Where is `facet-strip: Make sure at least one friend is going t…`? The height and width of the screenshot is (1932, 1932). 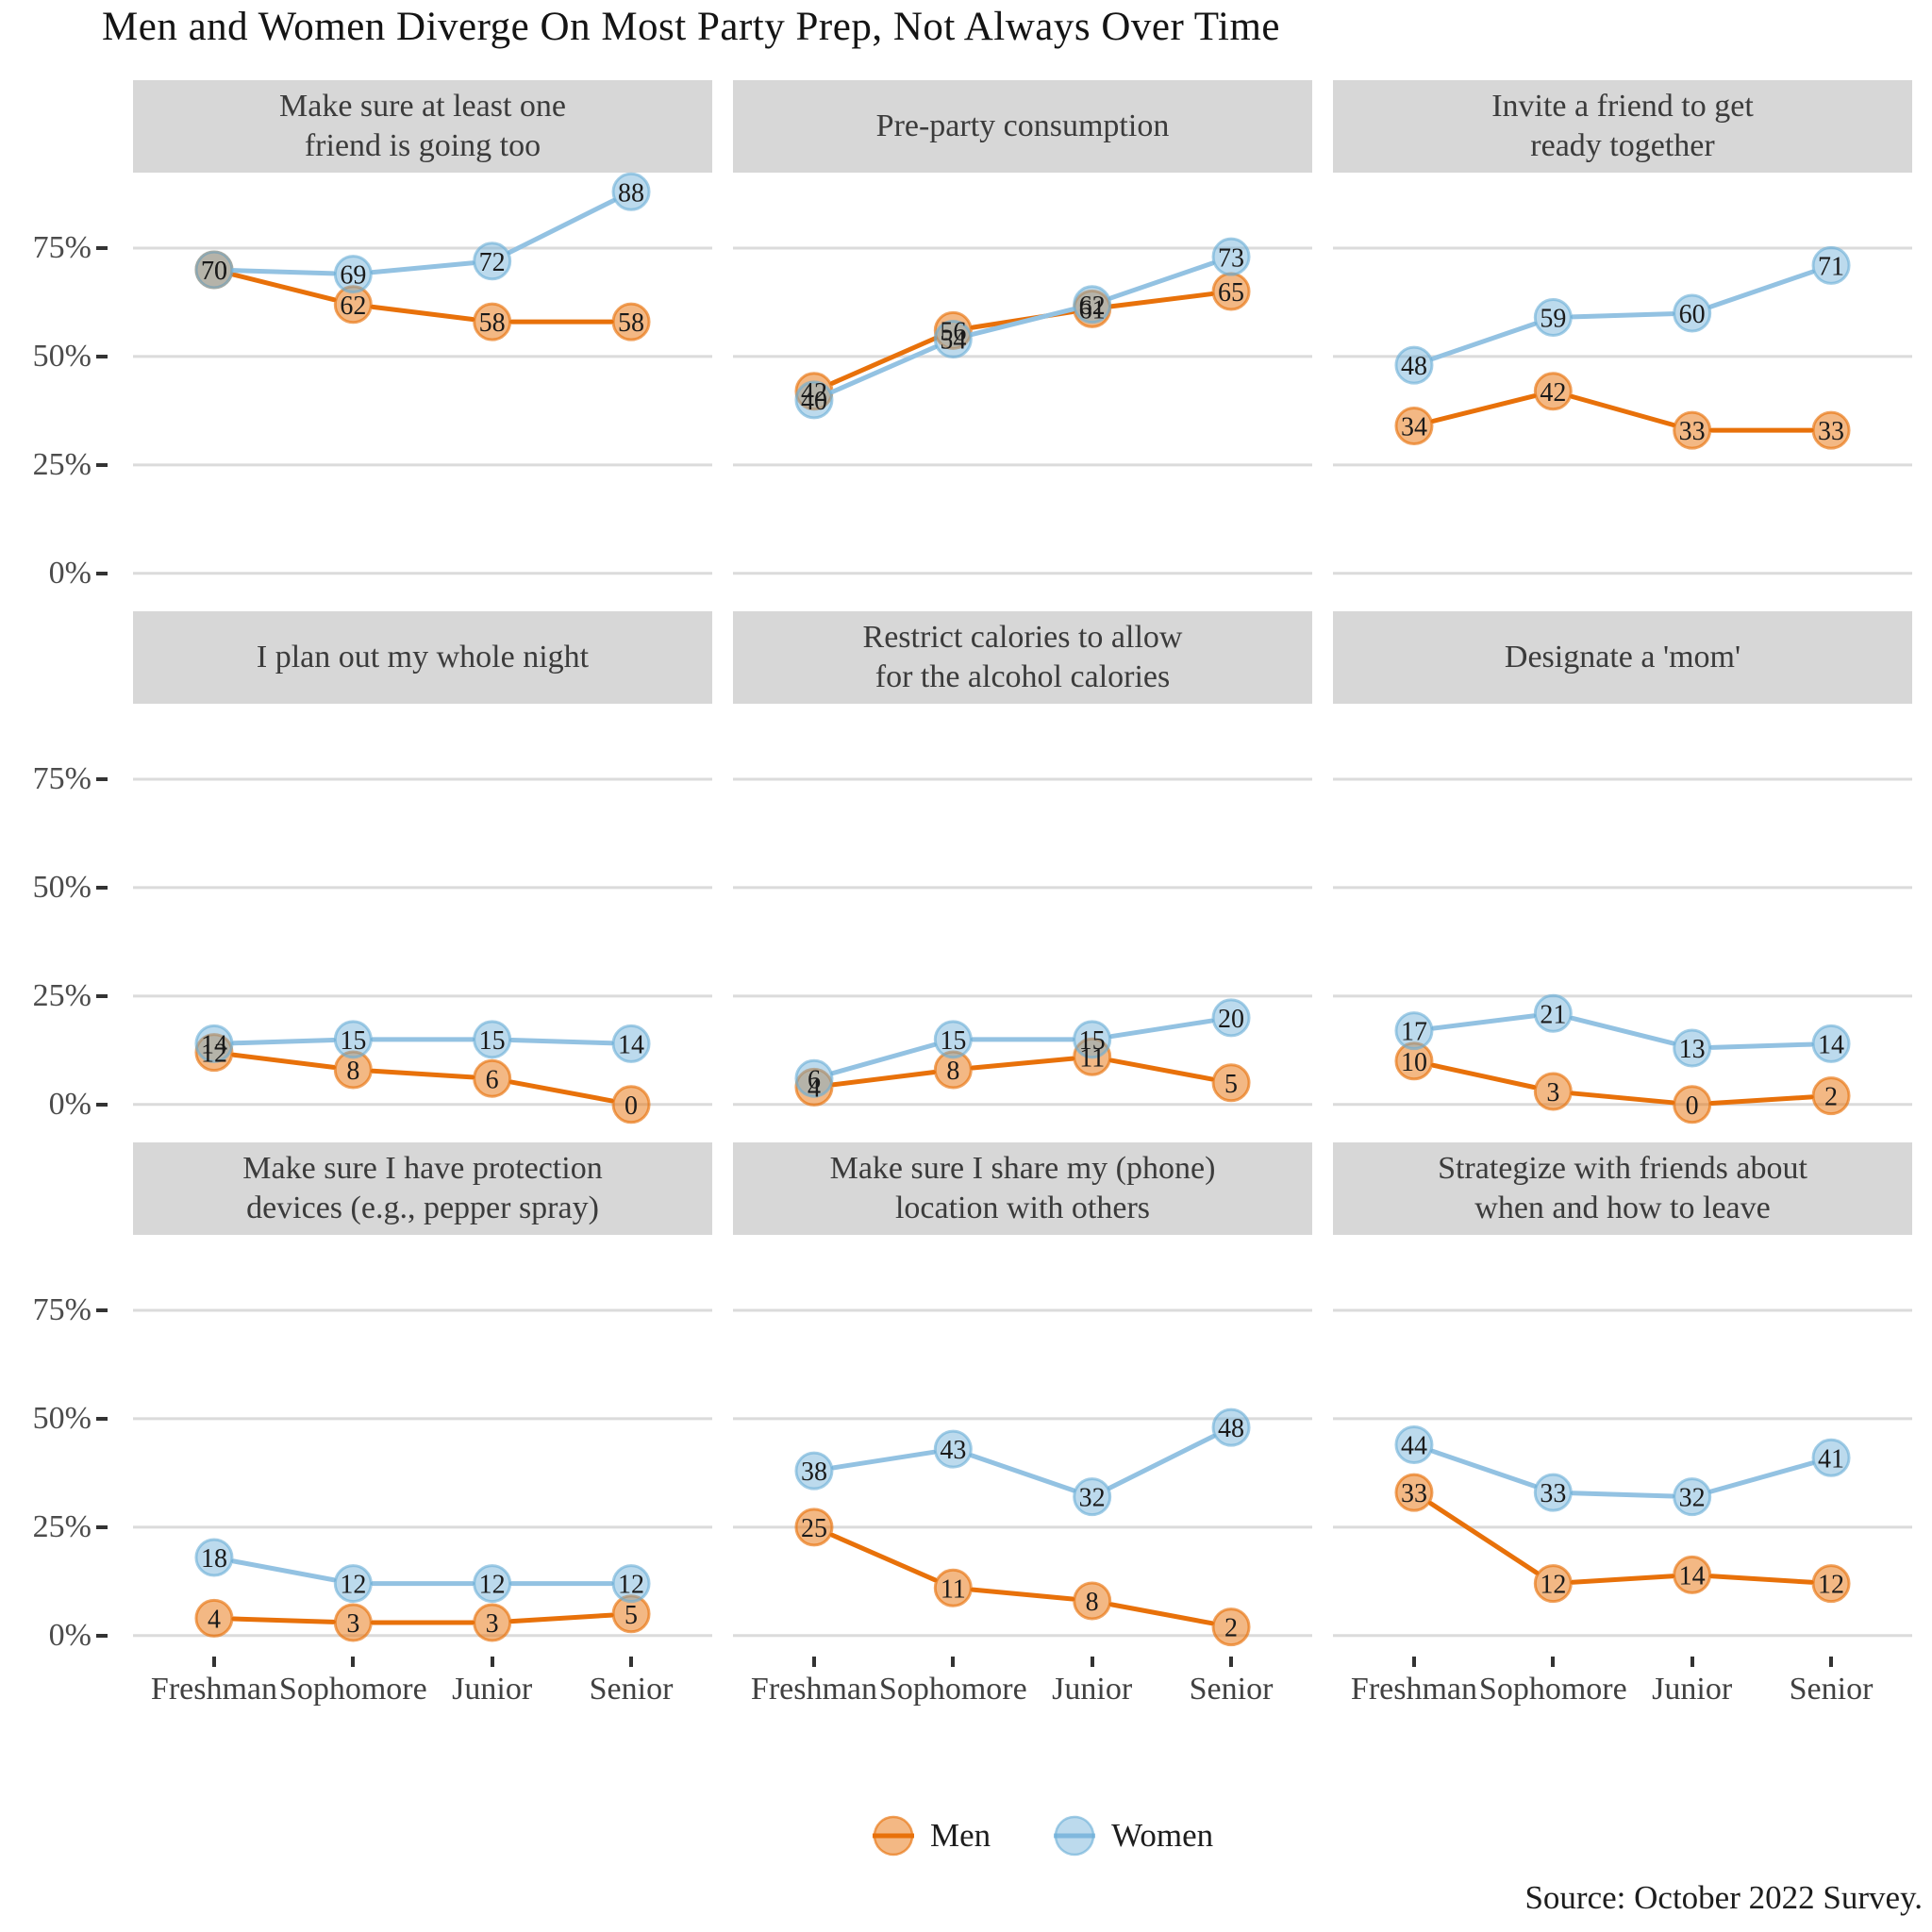 facet-strip: Make sure at least one friend is going t… is located at coordinates (423, 126).